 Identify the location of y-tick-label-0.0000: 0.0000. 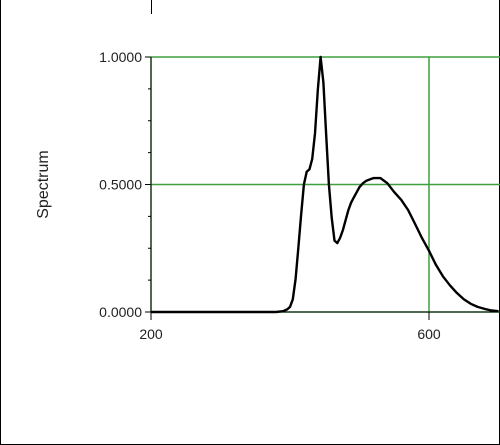
(120, 312).